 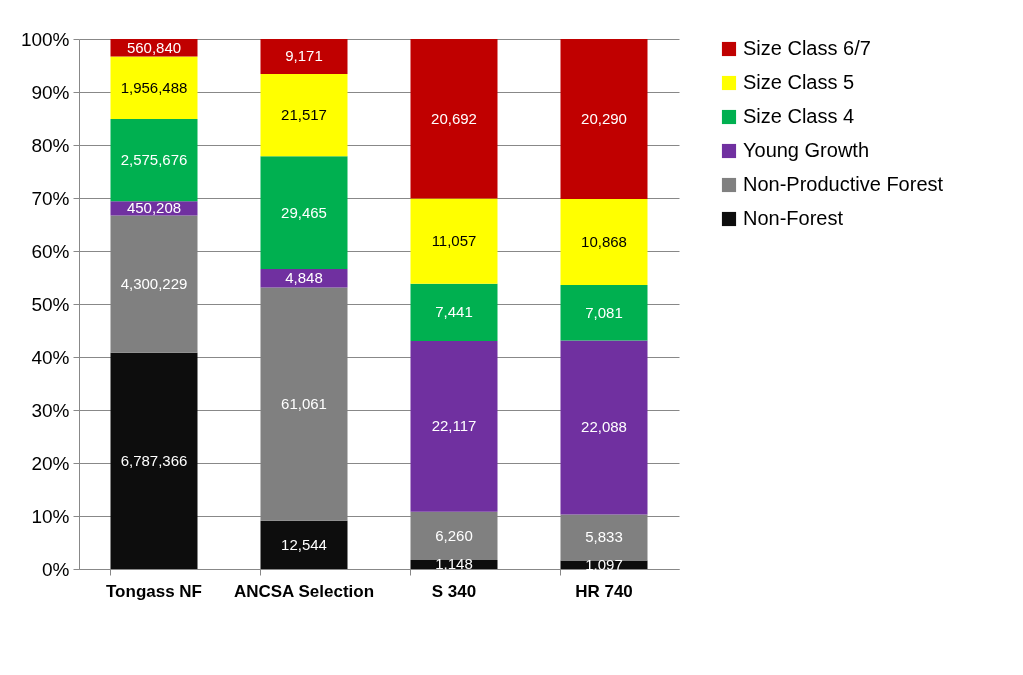 What do you see at coordinates (154, 47) in the screenshot?
I see `annotation: 560,840` at bounding box center [154, 47].